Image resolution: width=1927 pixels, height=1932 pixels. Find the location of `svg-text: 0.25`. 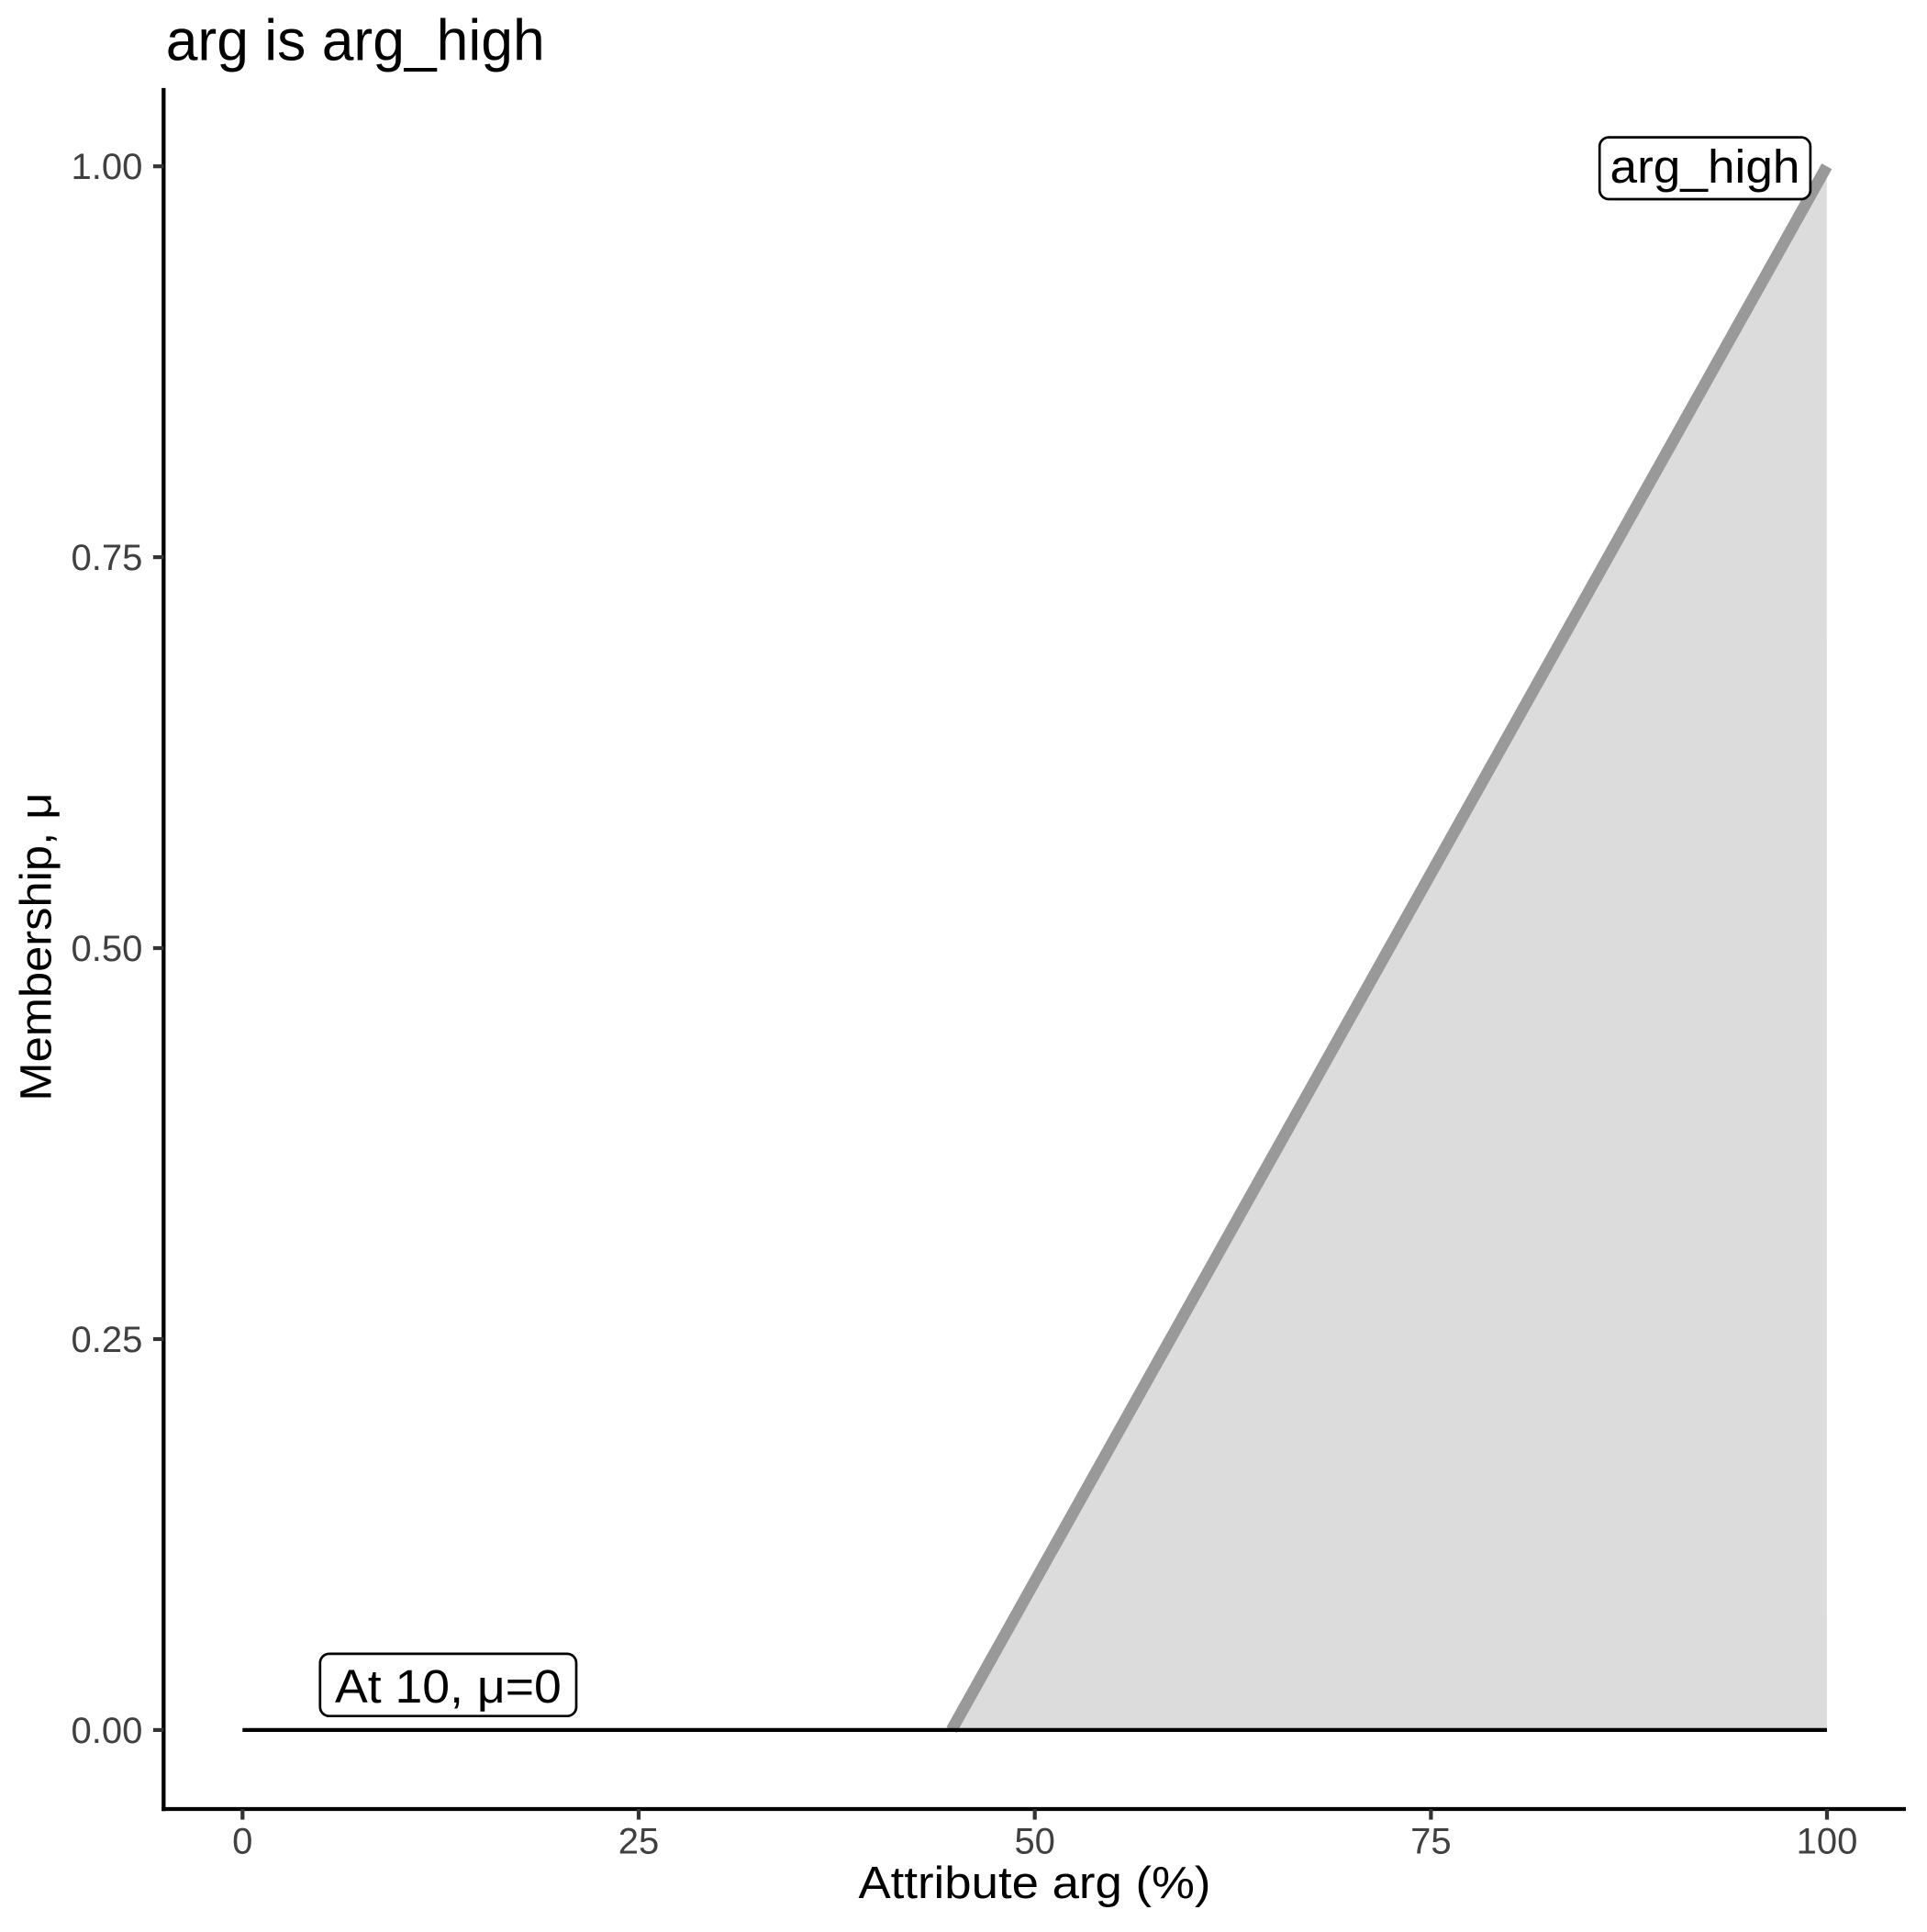

svg-text: 0.25 is located at coordinates (107, 1340).